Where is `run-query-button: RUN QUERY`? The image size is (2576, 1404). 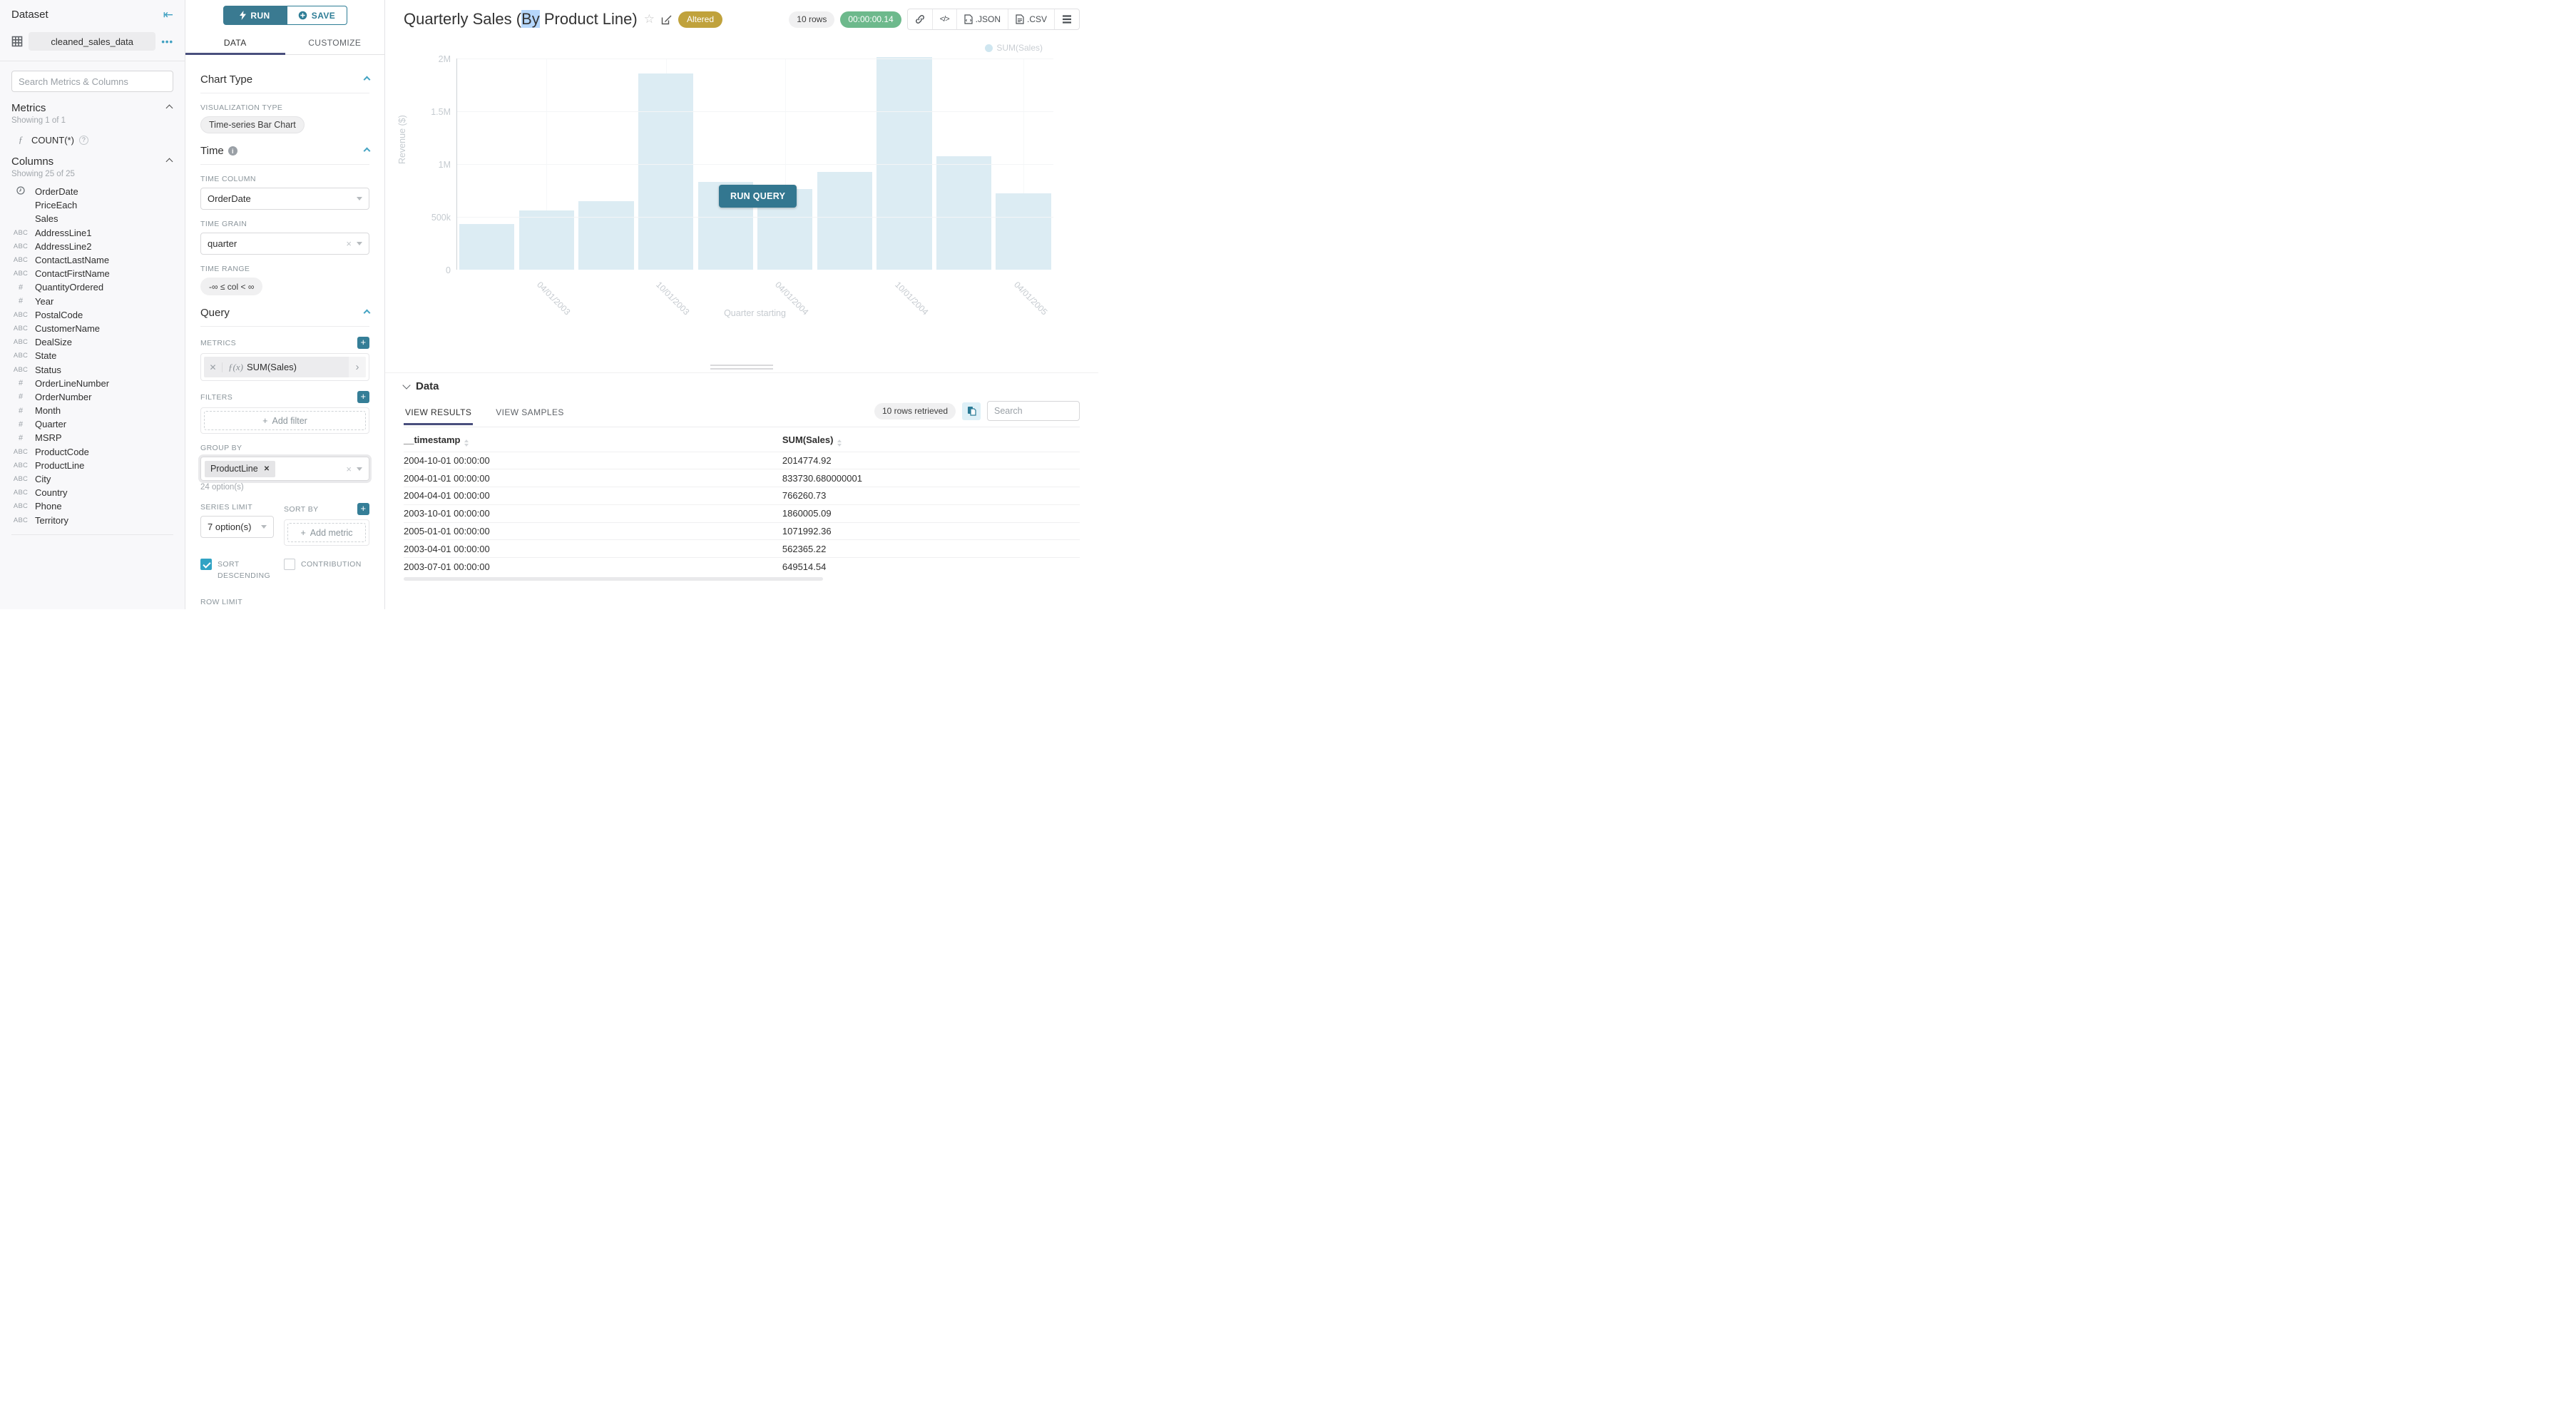
run-query-button: RUN QUERY is located at coordinates (758, 196).